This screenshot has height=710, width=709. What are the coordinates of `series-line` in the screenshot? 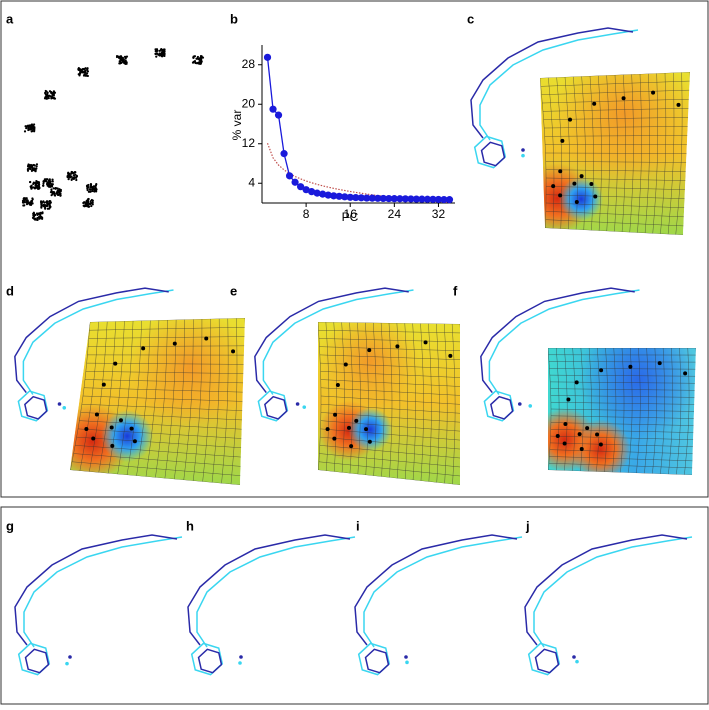 It's located at (359, 128).